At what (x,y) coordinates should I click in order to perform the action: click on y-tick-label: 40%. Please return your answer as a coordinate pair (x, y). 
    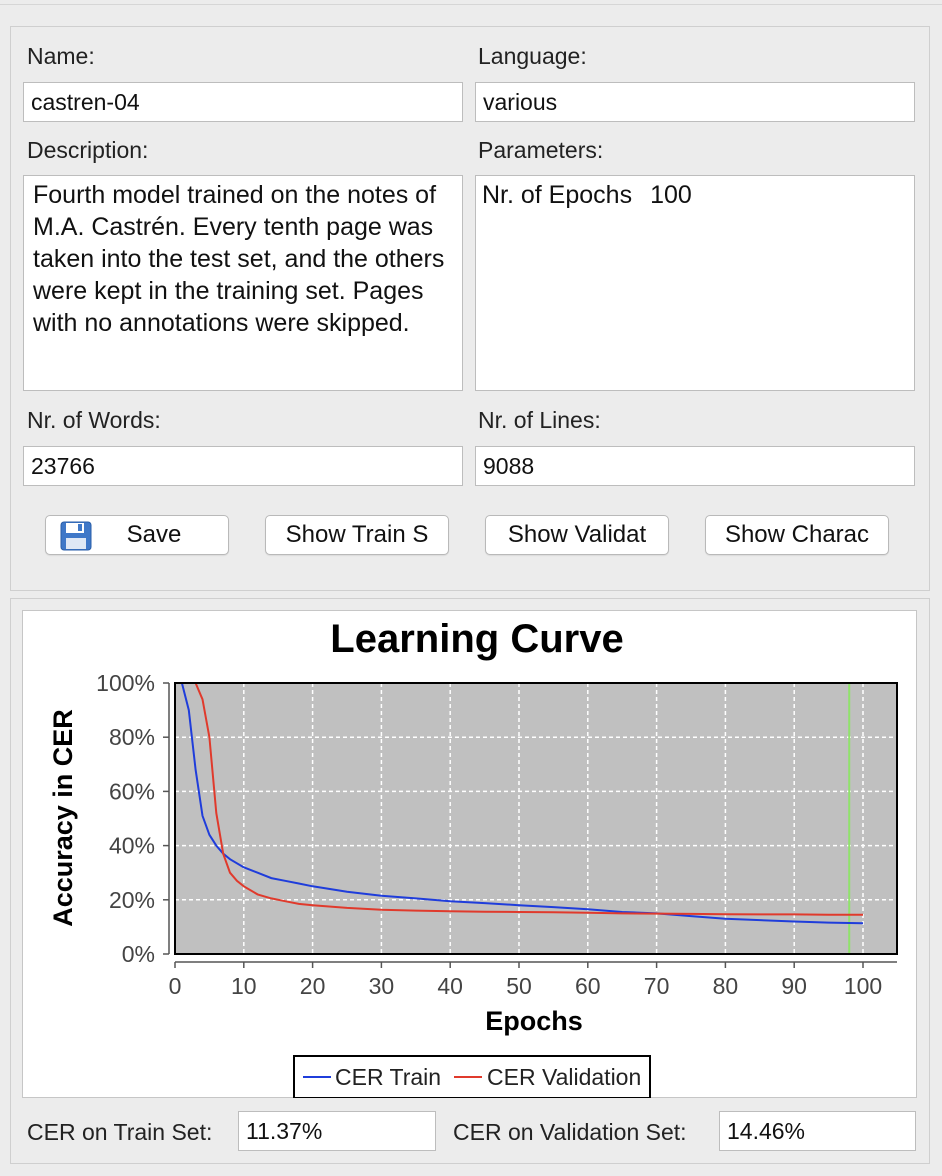
    Looking at the image, I should click on (132, 846).